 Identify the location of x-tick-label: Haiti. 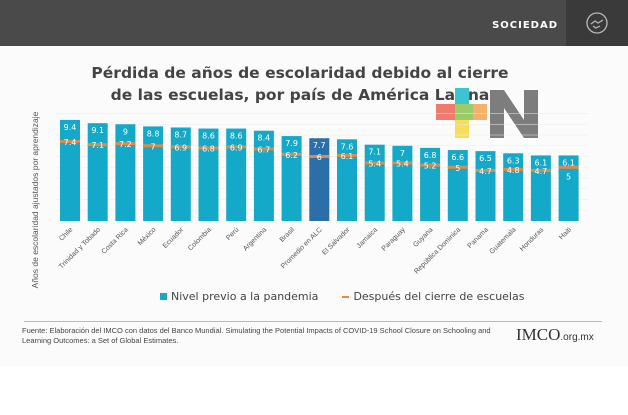
(565, 233).